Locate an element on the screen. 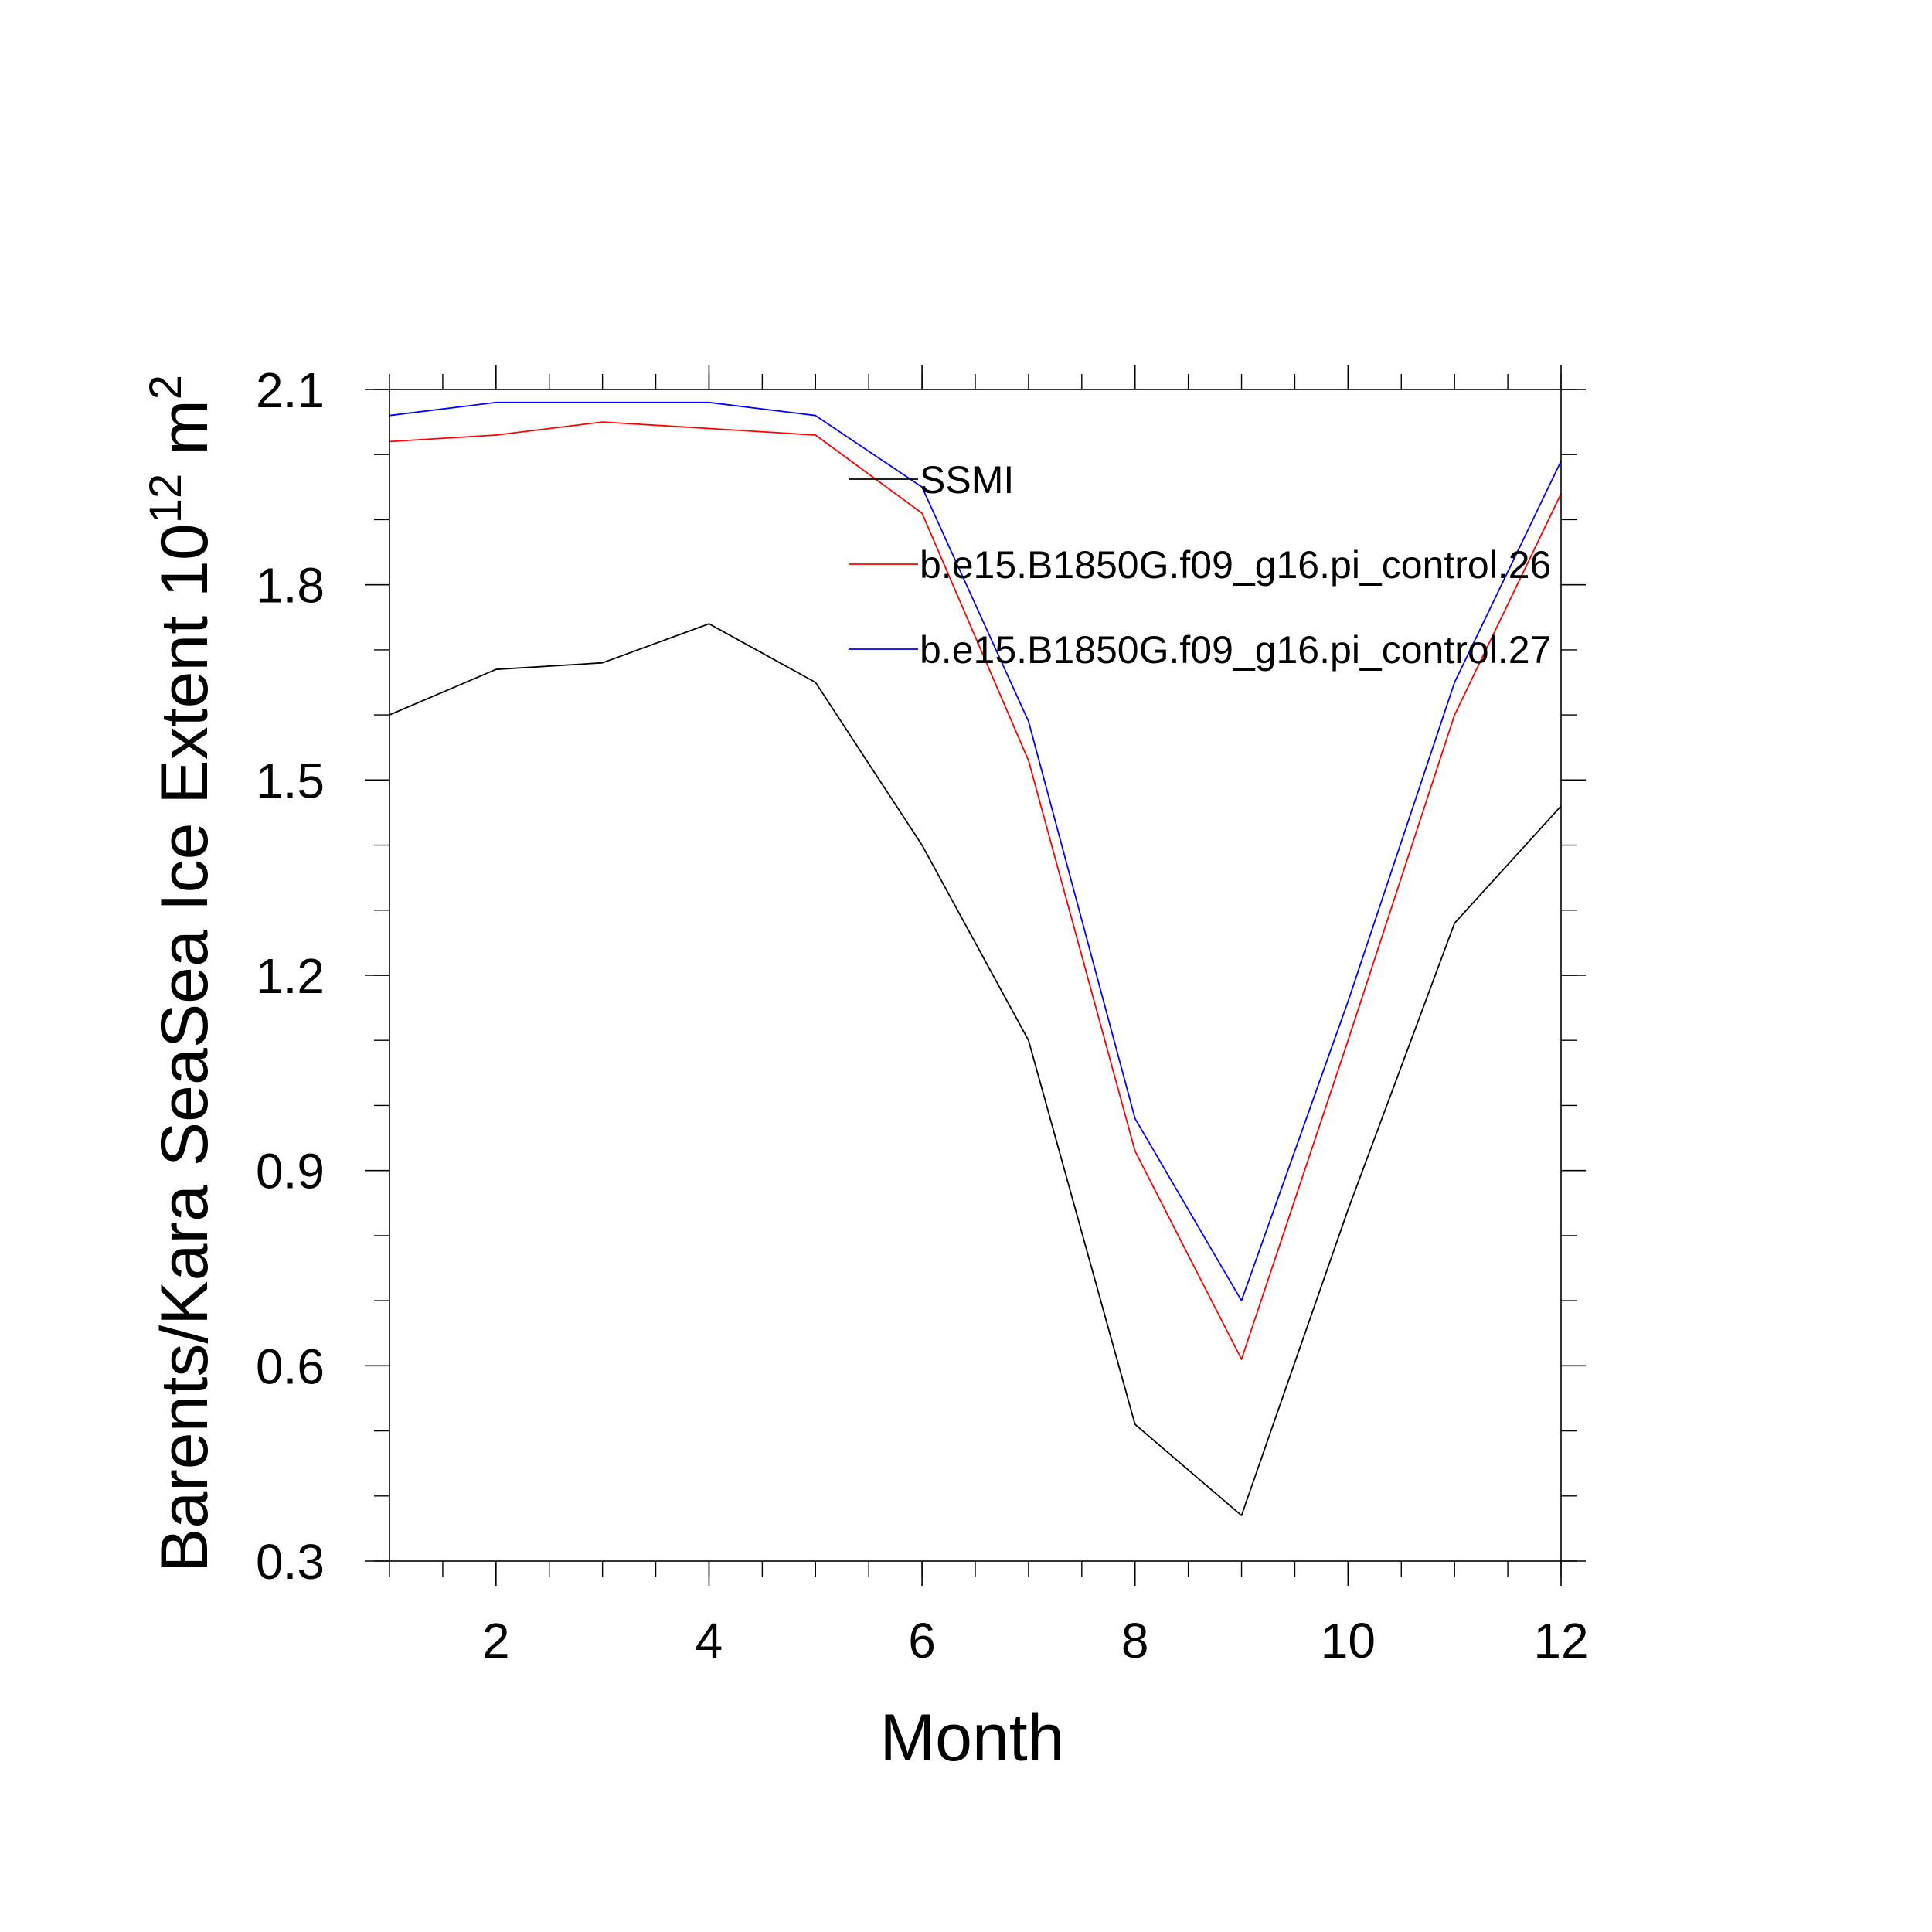 This screenshot has height=1932, width=1932. legend-label: b.e15.B1850G.f09_g16.pi_control.27 is located at coordinates (1235, 650).